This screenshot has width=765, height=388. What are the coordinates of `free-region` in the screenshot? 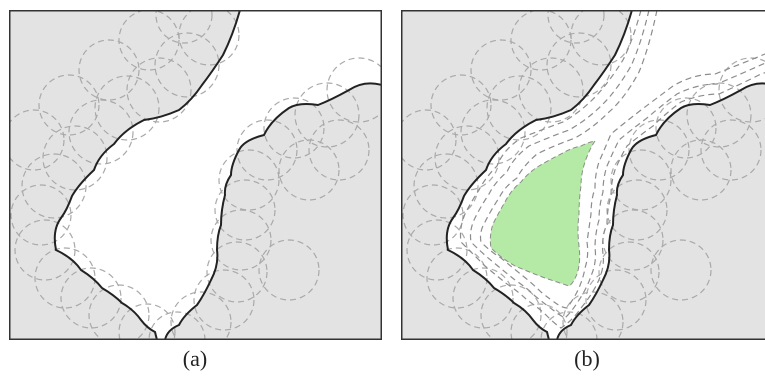 It's located at (543, 213).